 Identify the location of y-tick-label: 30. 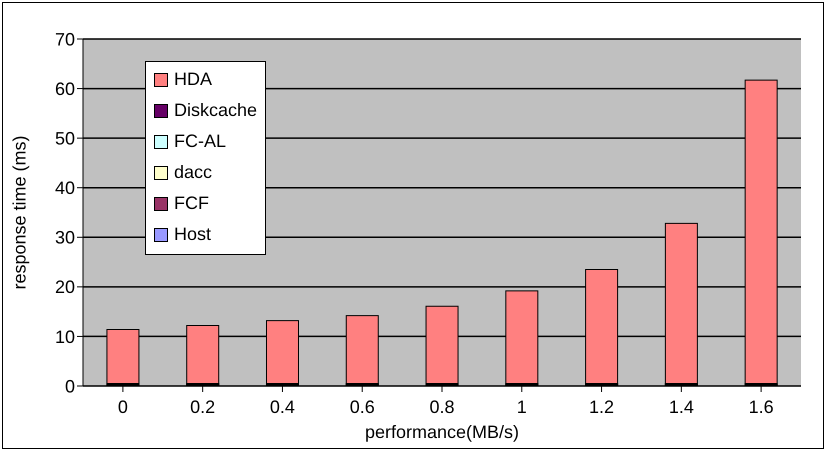
(64, 238).